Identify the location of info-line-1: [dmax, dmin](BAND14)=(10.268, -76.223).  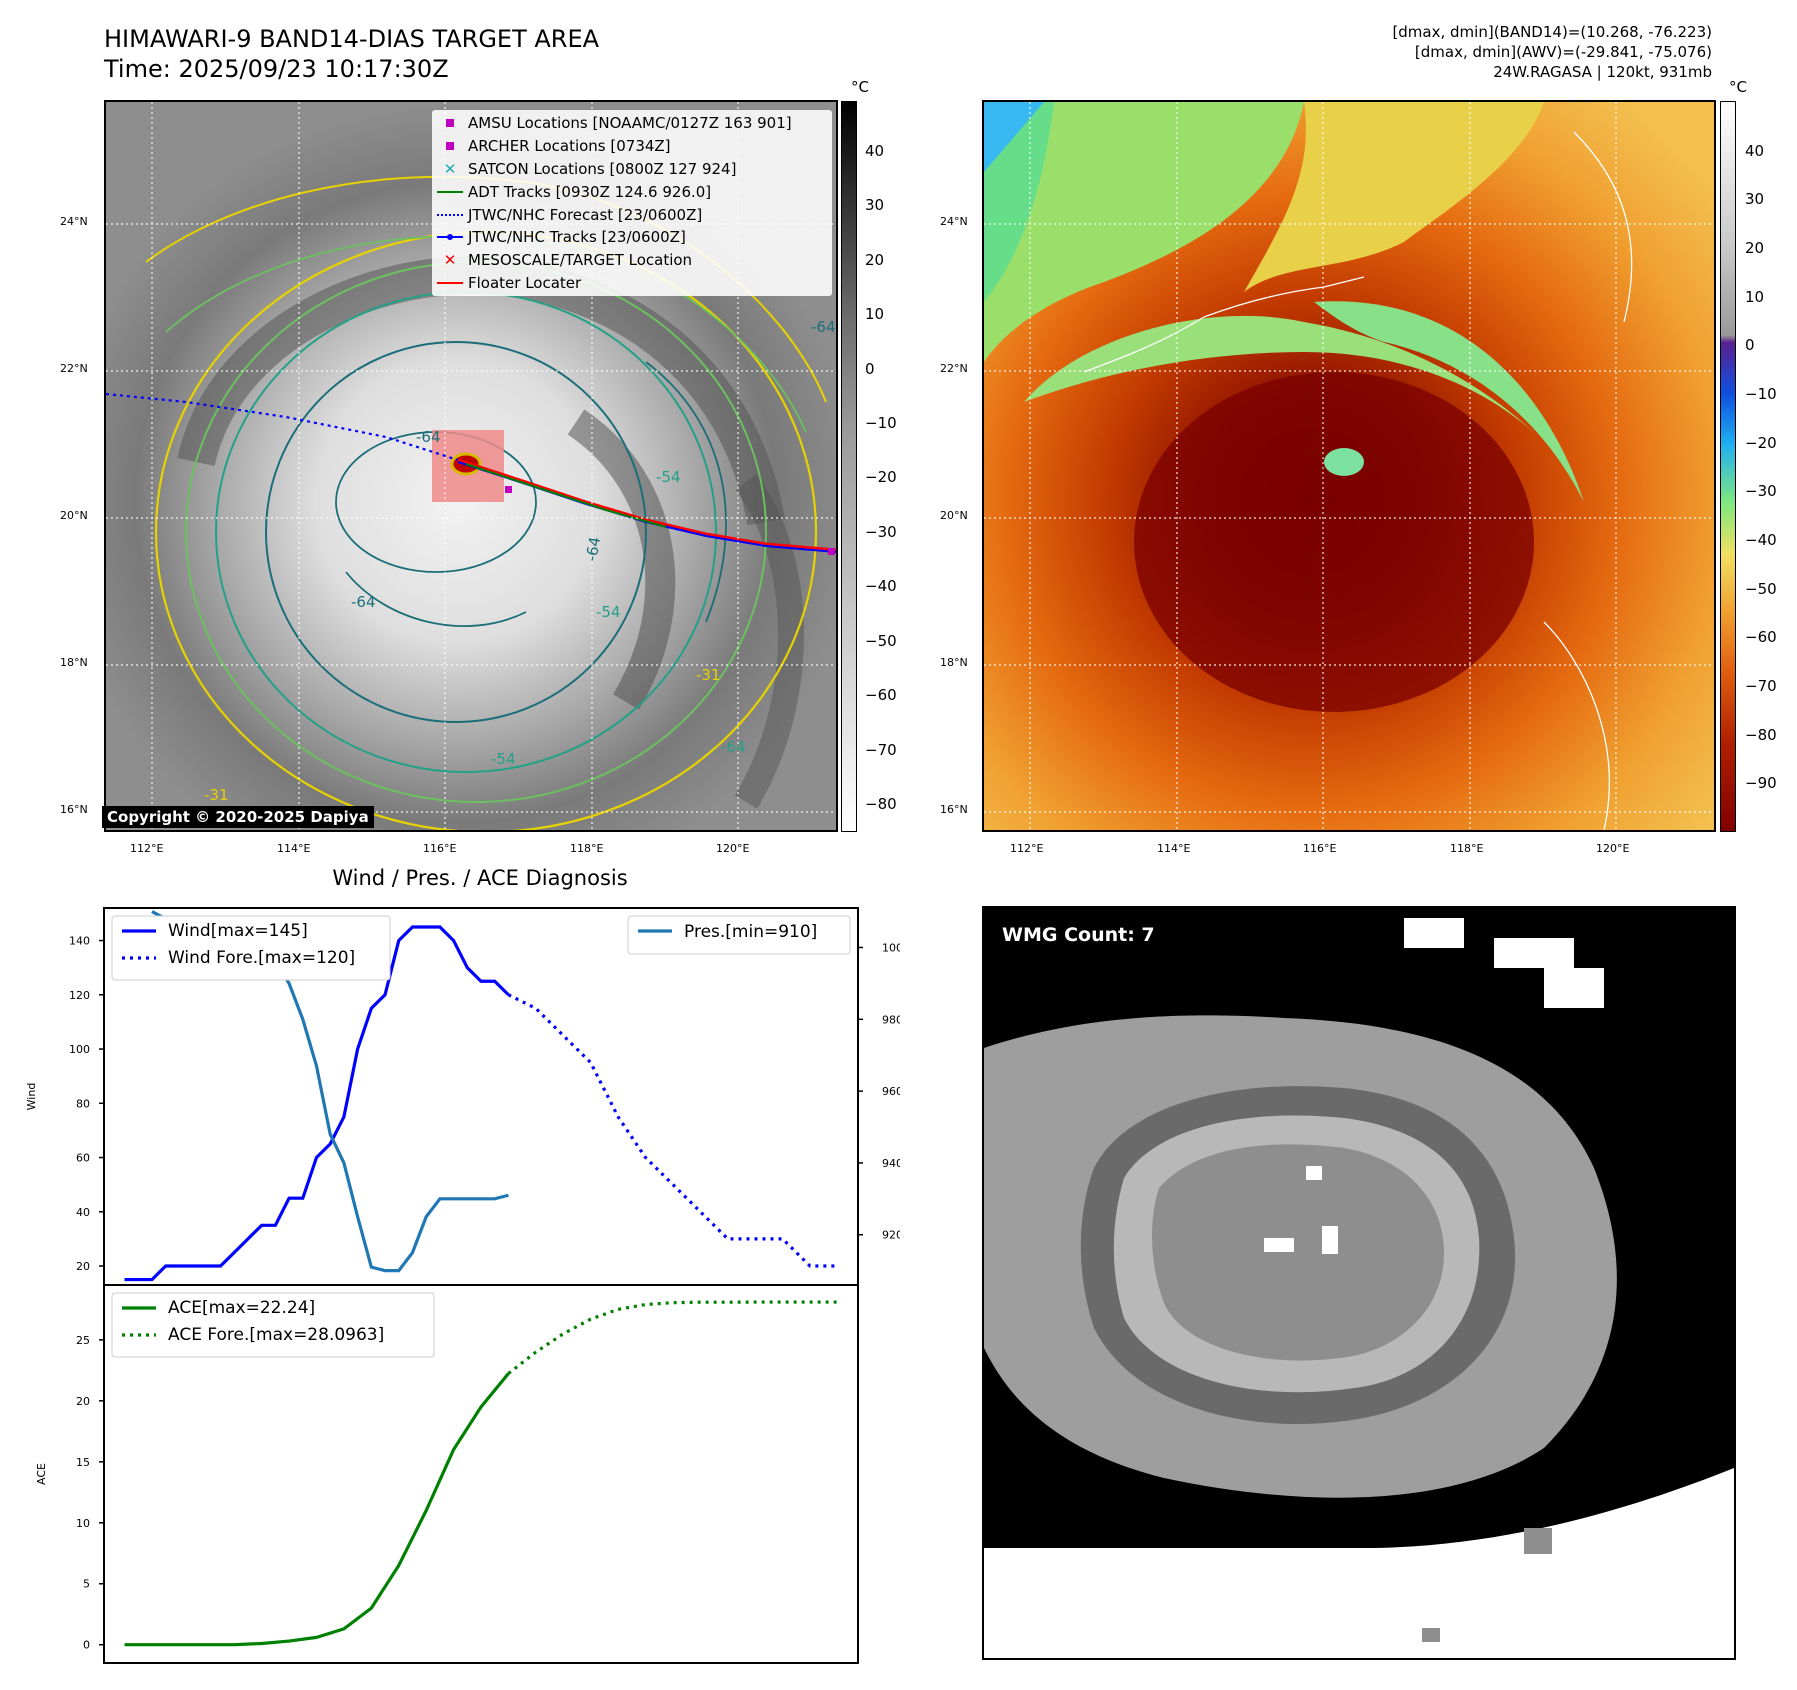
(1552, 32).